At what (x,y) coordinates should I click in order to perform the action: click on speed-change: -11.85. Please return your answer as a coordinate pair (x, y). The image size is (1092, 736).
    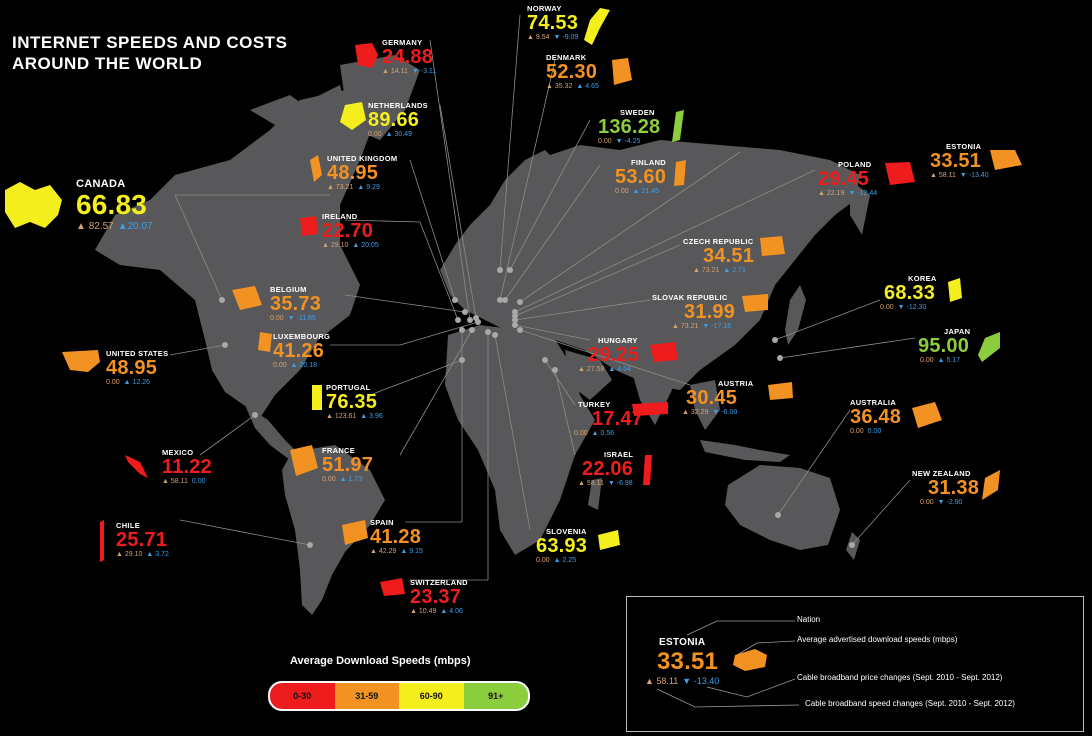
    Looking at the image, I should click on (306, 318).